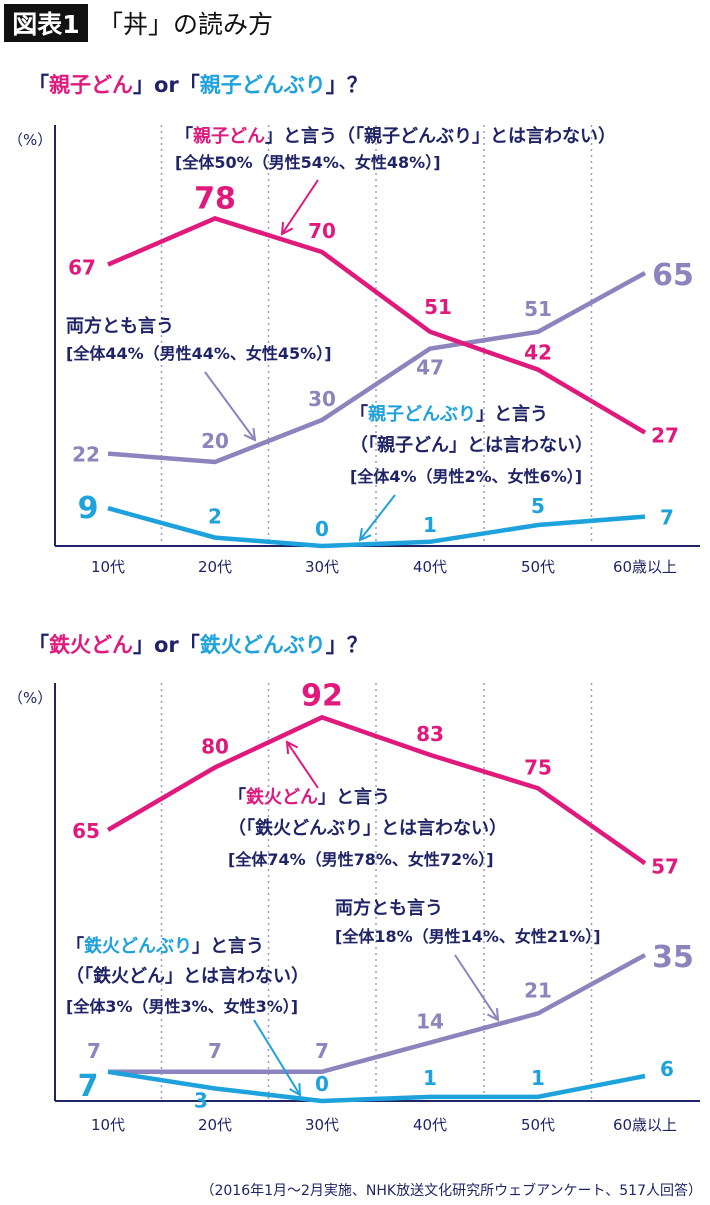 Image resolution: width=710 pixels, height=1205 pixels. I want to click on chart-title: 「鉄火どん」or「鉄火どんぶり」？, so click(198, 645).